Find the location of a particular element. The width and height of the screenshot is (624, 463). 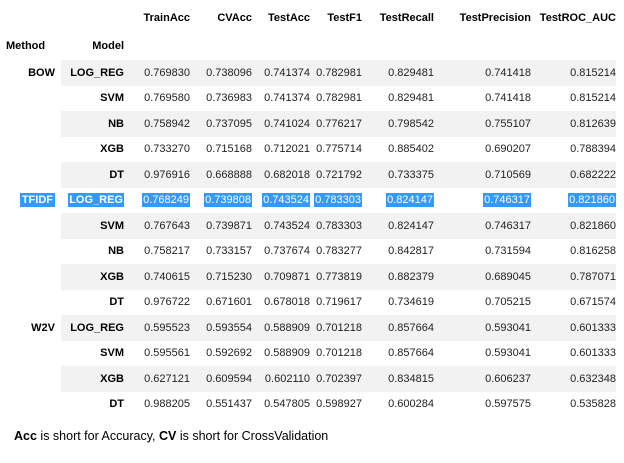

cell-testprecision: 0.689045 is located at coordinates (482, 277).